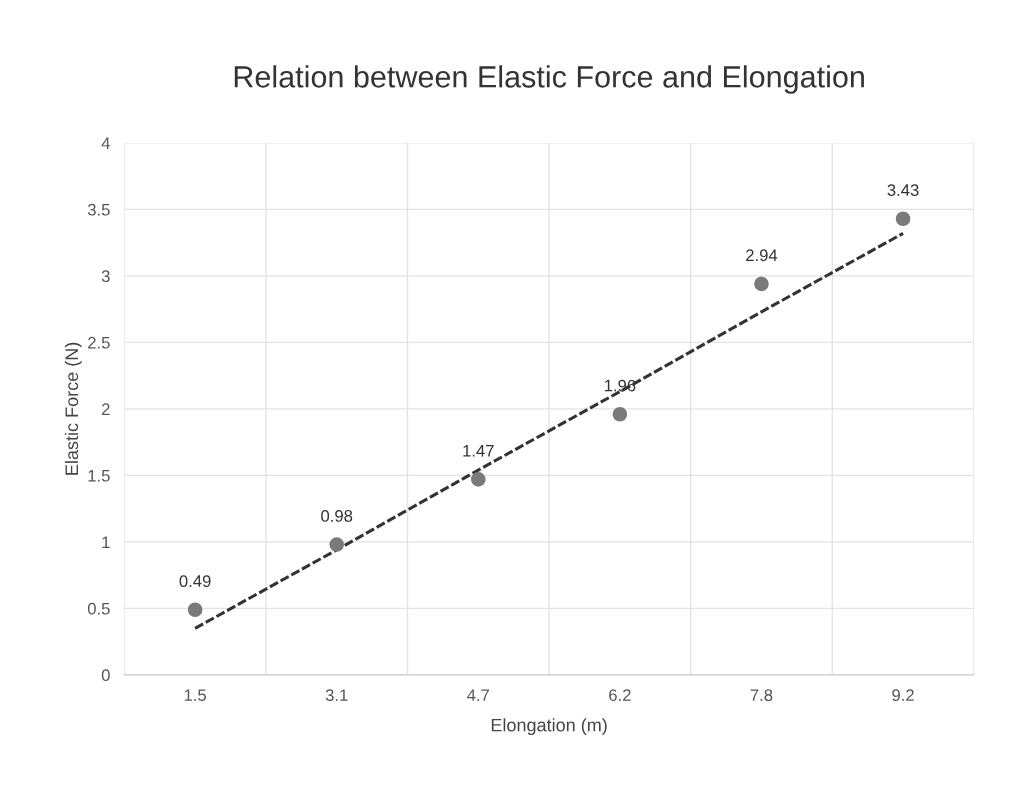  I want to click on x-tick-label: 4.7, so click(478, 695).